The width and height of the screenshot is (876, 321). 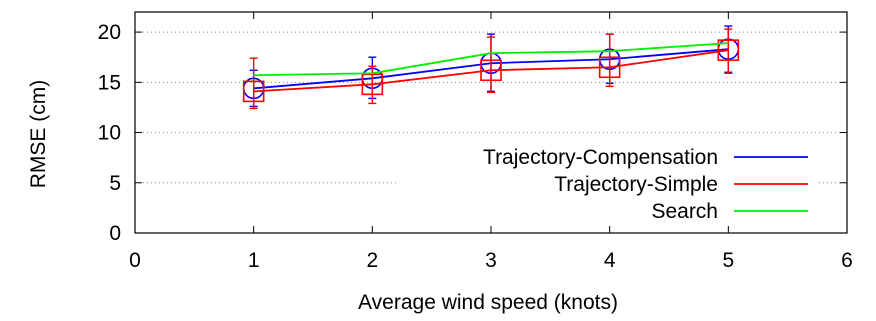 I want to click on x-axis-label: Average wind speed (knots), so click(x=488, y=302).